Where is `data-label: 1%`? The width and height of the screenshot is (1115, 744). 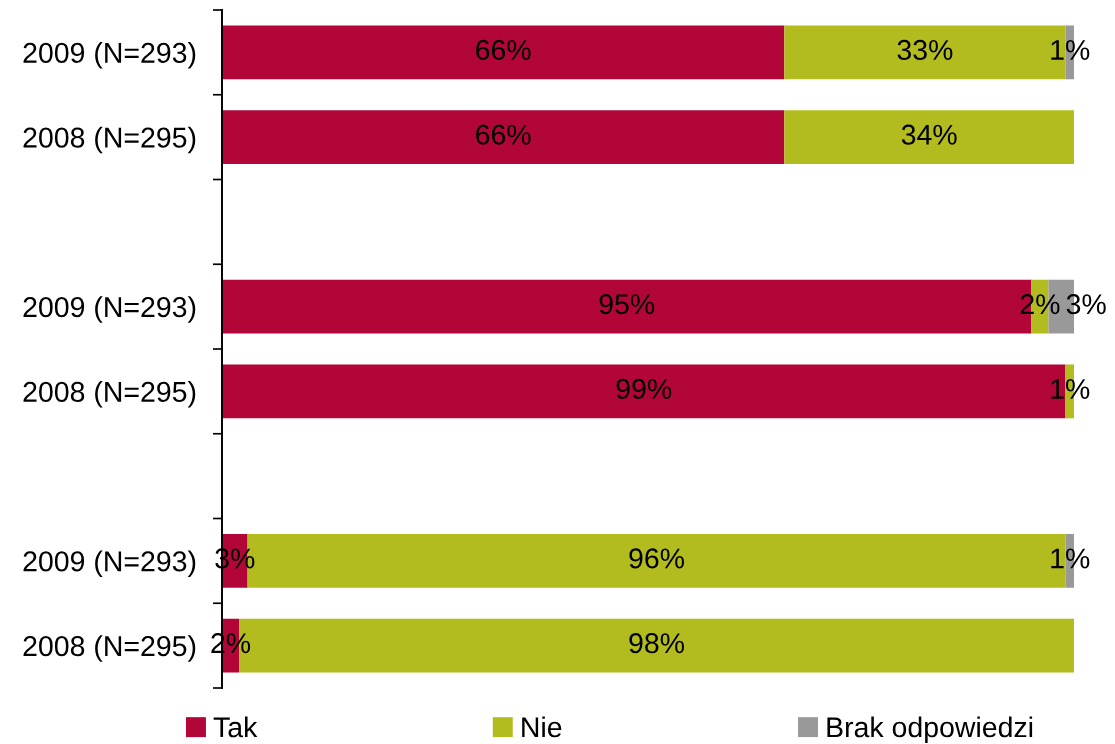
data-label: 1% is located at coordinates (1070, 388).